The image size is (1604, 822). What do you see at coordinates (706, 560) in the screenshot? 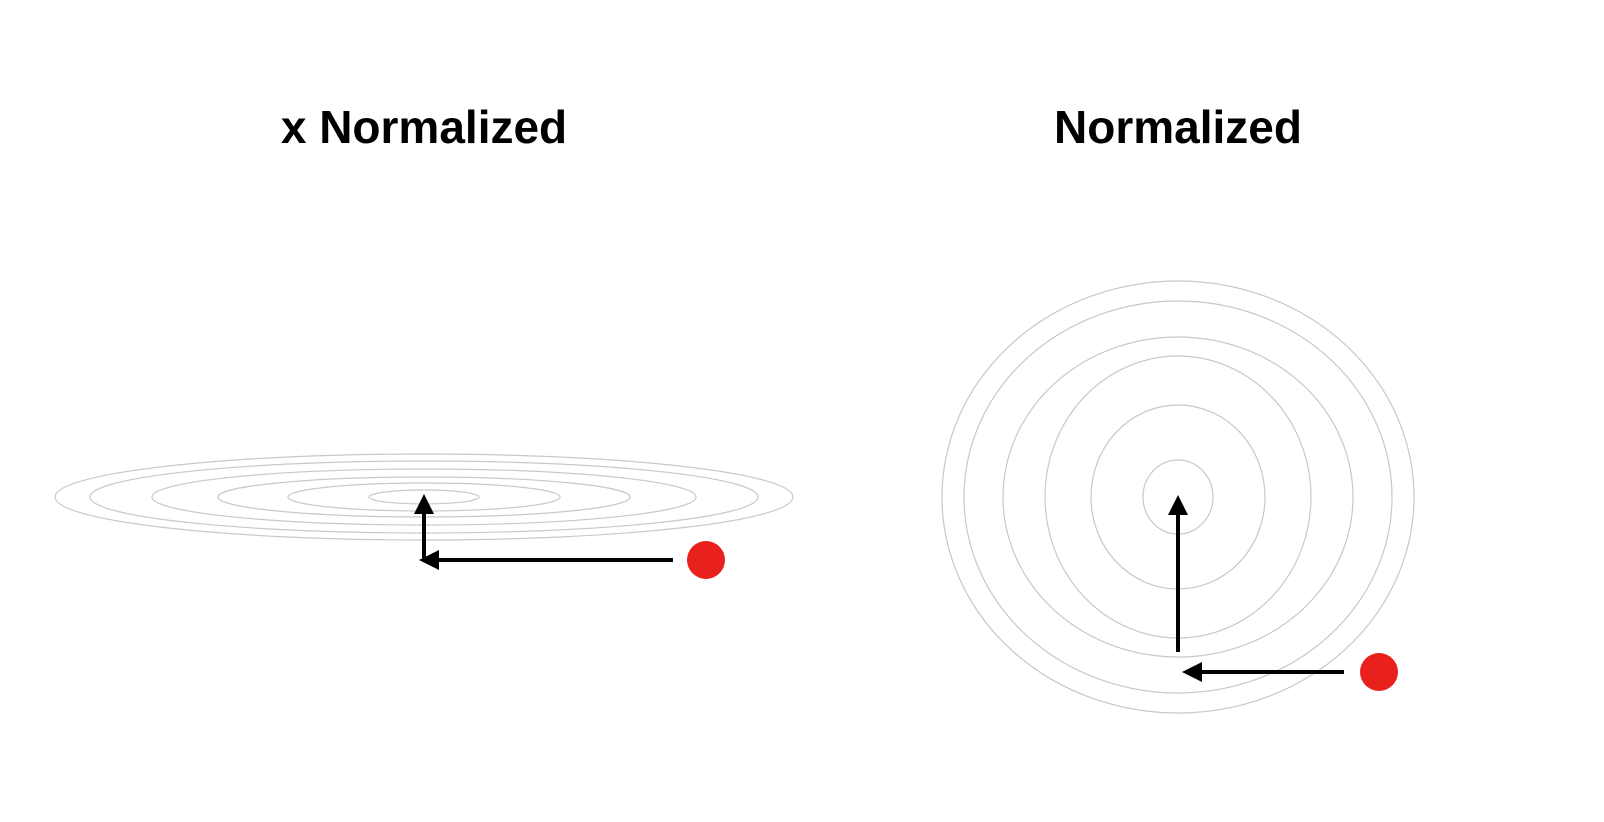
I see `left-start-point` at bounding box center [706, 560].